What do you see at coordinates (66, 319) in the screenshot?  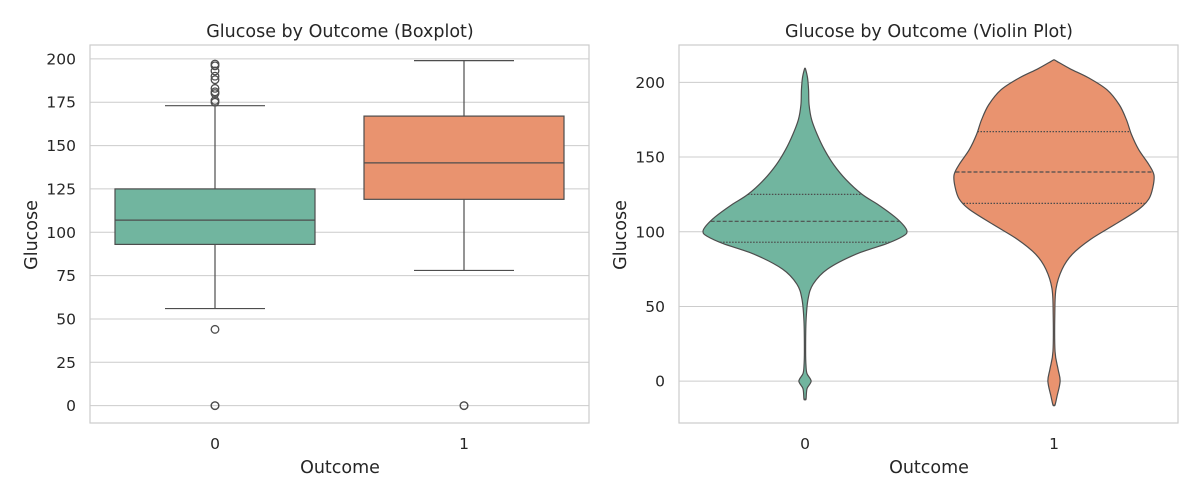 I see `boxplot-y-tick-label: 50` at bounding box center [66, 319].